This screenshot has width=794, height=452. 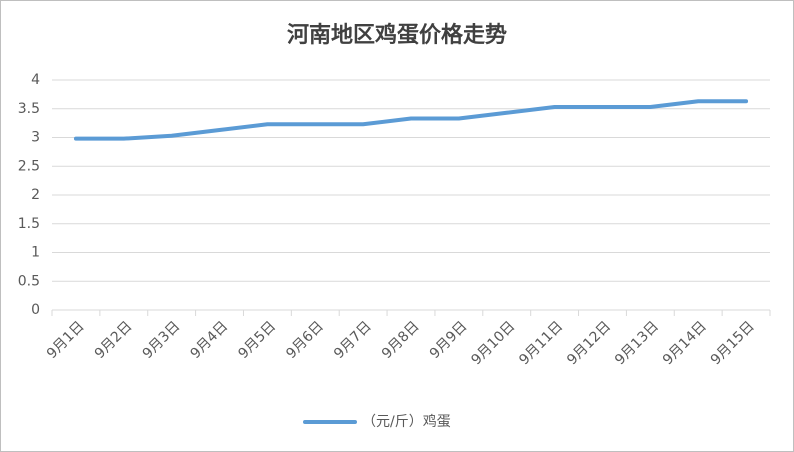 I want to click on y-tick-label: 0, so click(x=35, y=310).